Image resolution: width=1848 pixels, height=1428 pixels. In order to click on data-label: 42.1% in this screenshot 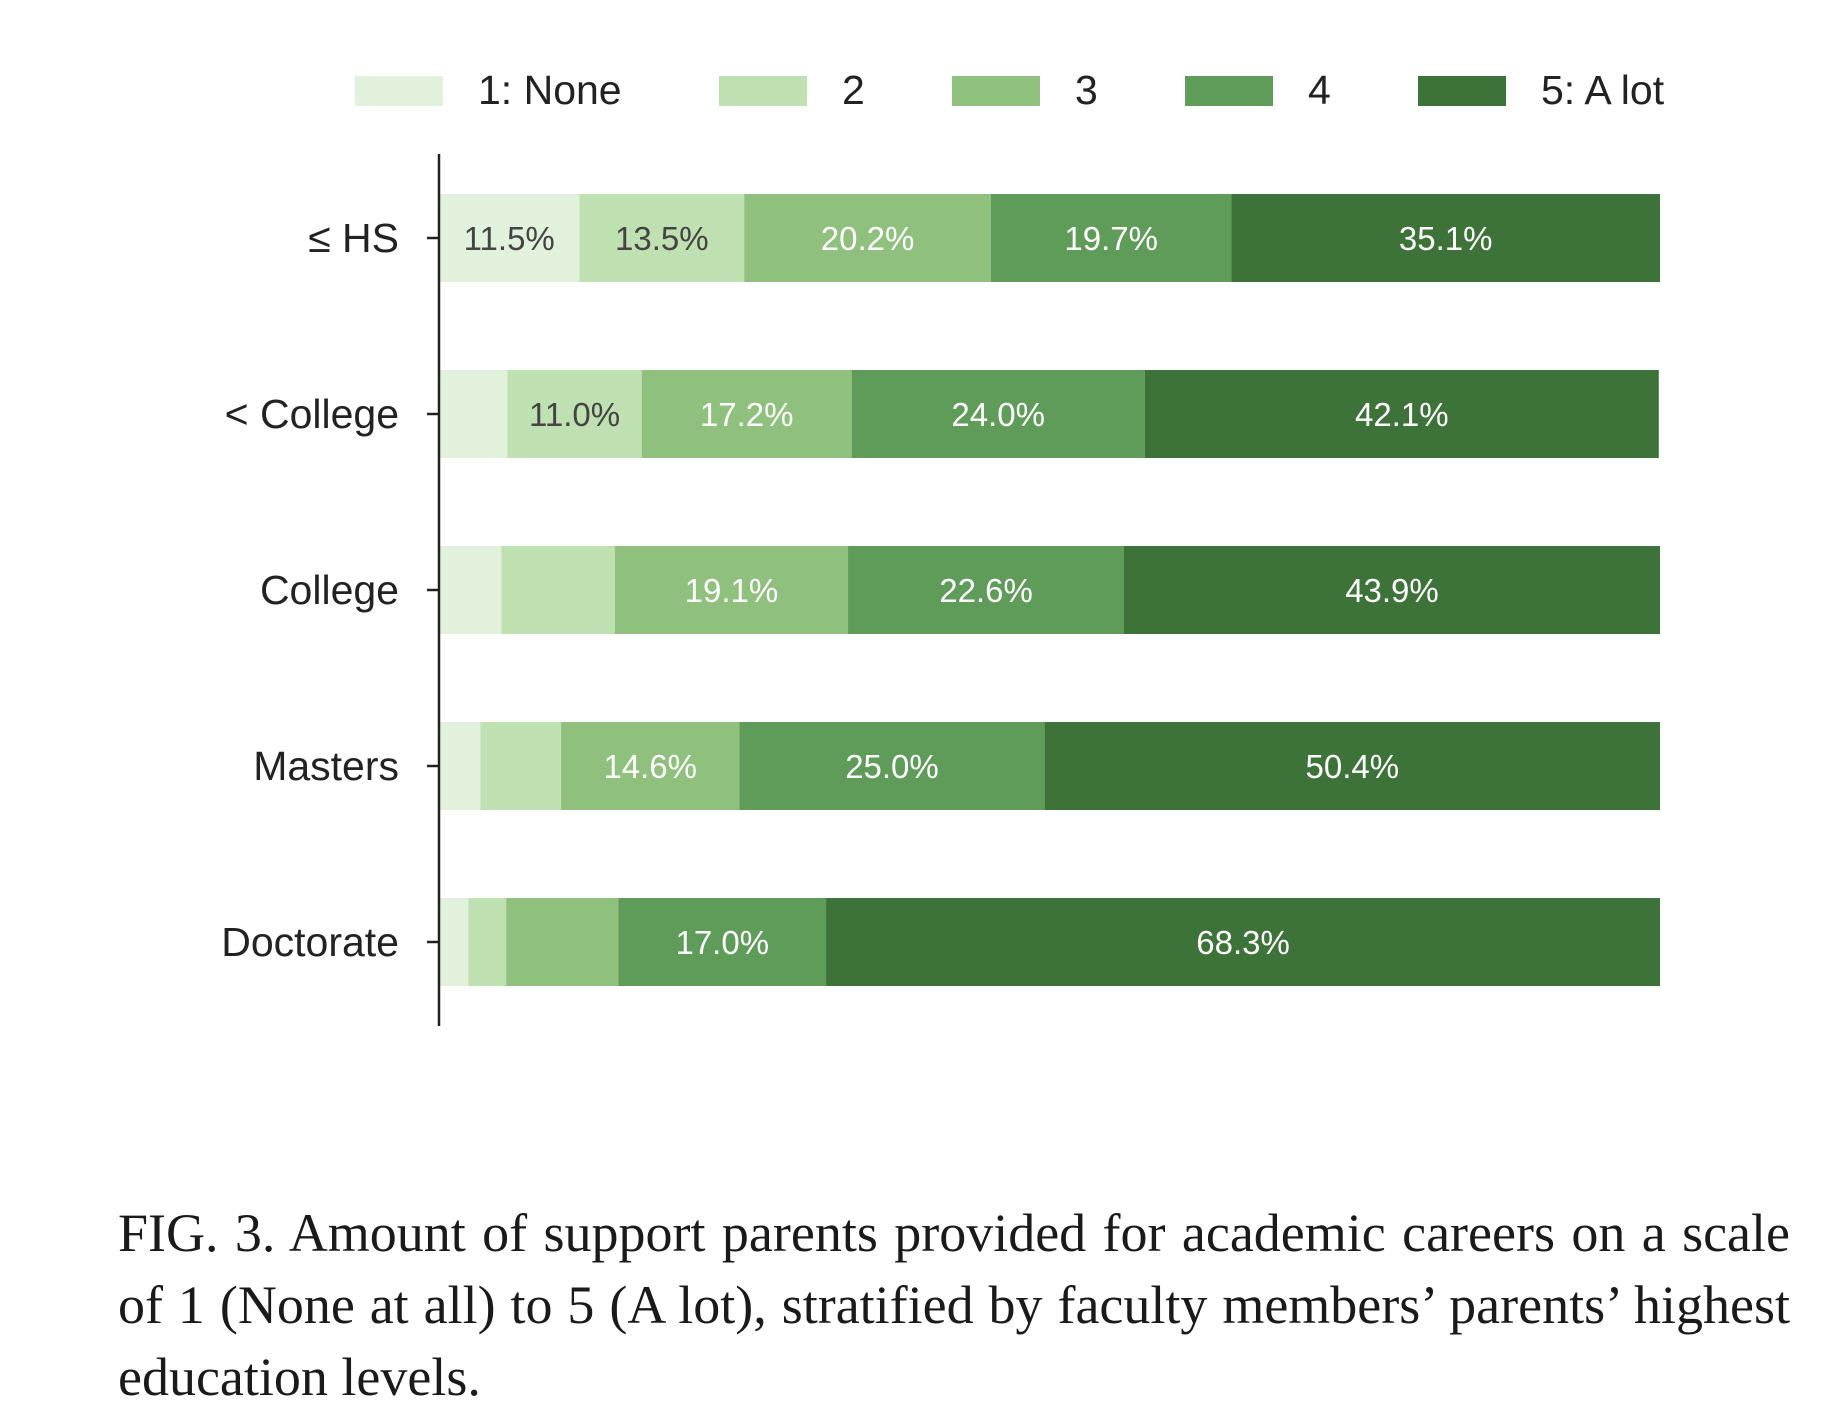, I will do `click(1402, 414)`.